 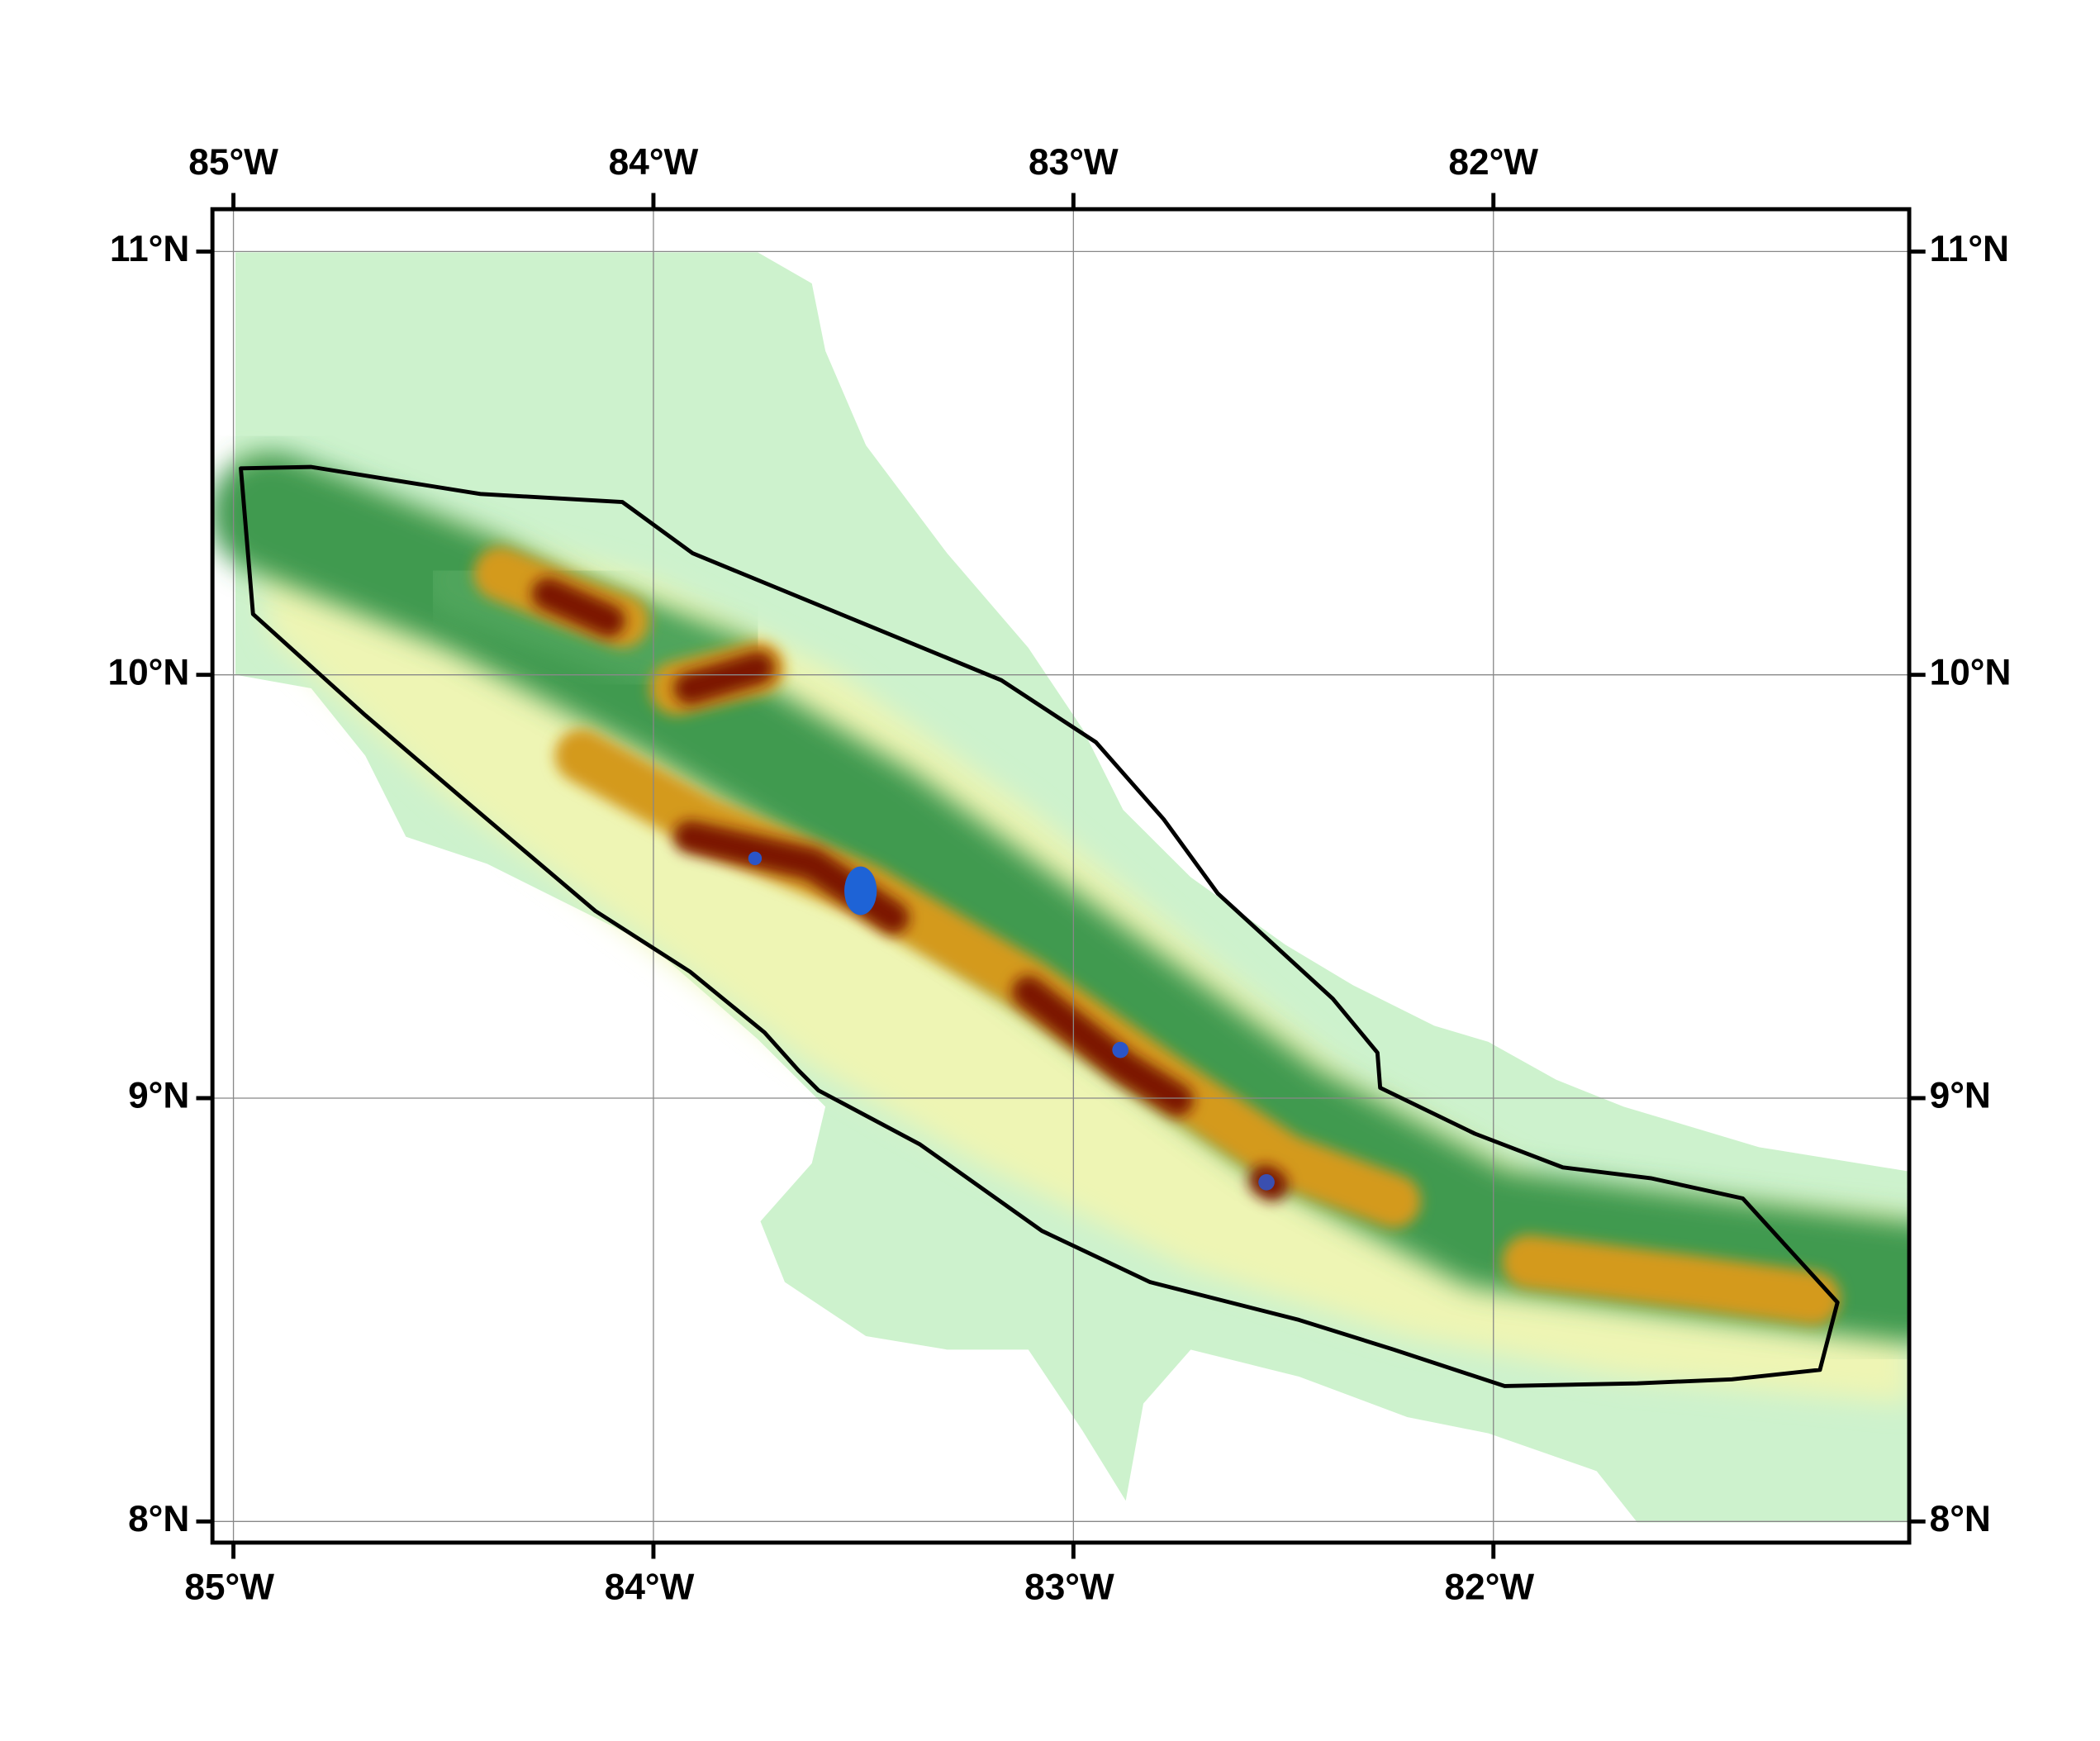 What do you see at coordinates (910, 889) in the screenshot?
I see `ridge-peak` at bounding box center [910, 889].